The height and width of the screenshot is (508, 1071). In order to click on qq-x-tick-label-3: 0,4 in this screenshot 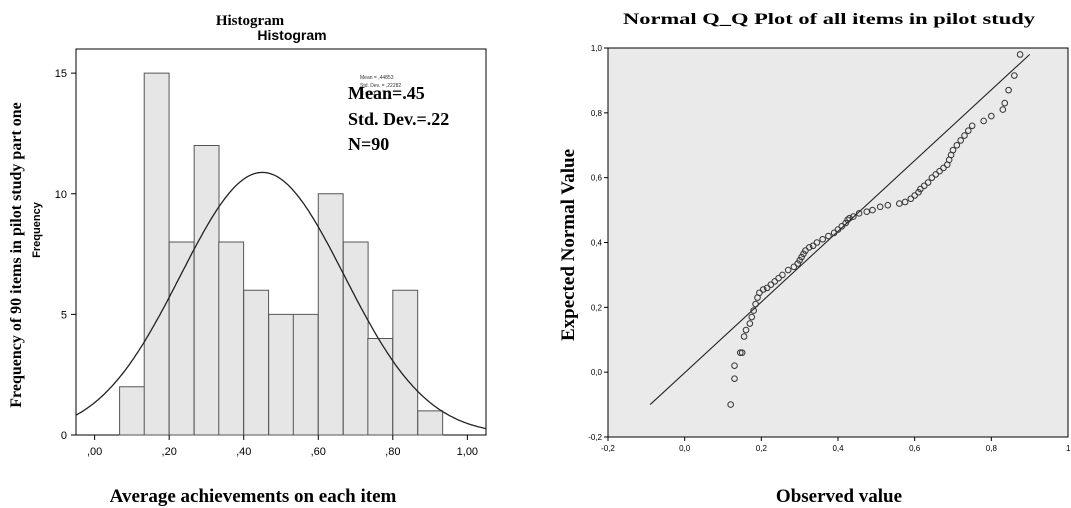, I will do `click(838, 448)`.